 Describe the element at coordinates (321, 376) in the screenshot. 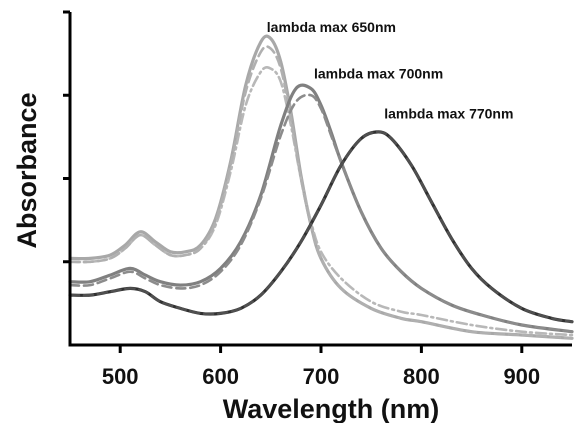

I see `x-tick-label: 700` at that location.